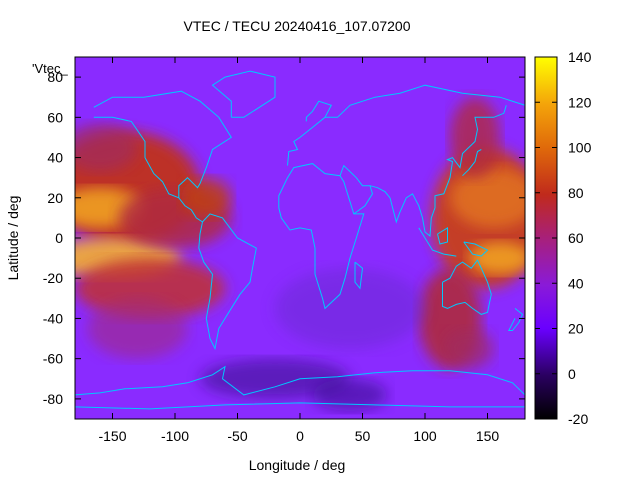 The width and height of the screenshot is (640, 485). Describe the element at coordinates (59, 238) in the screenshot. I see `y-tick-label: 0` at that location.